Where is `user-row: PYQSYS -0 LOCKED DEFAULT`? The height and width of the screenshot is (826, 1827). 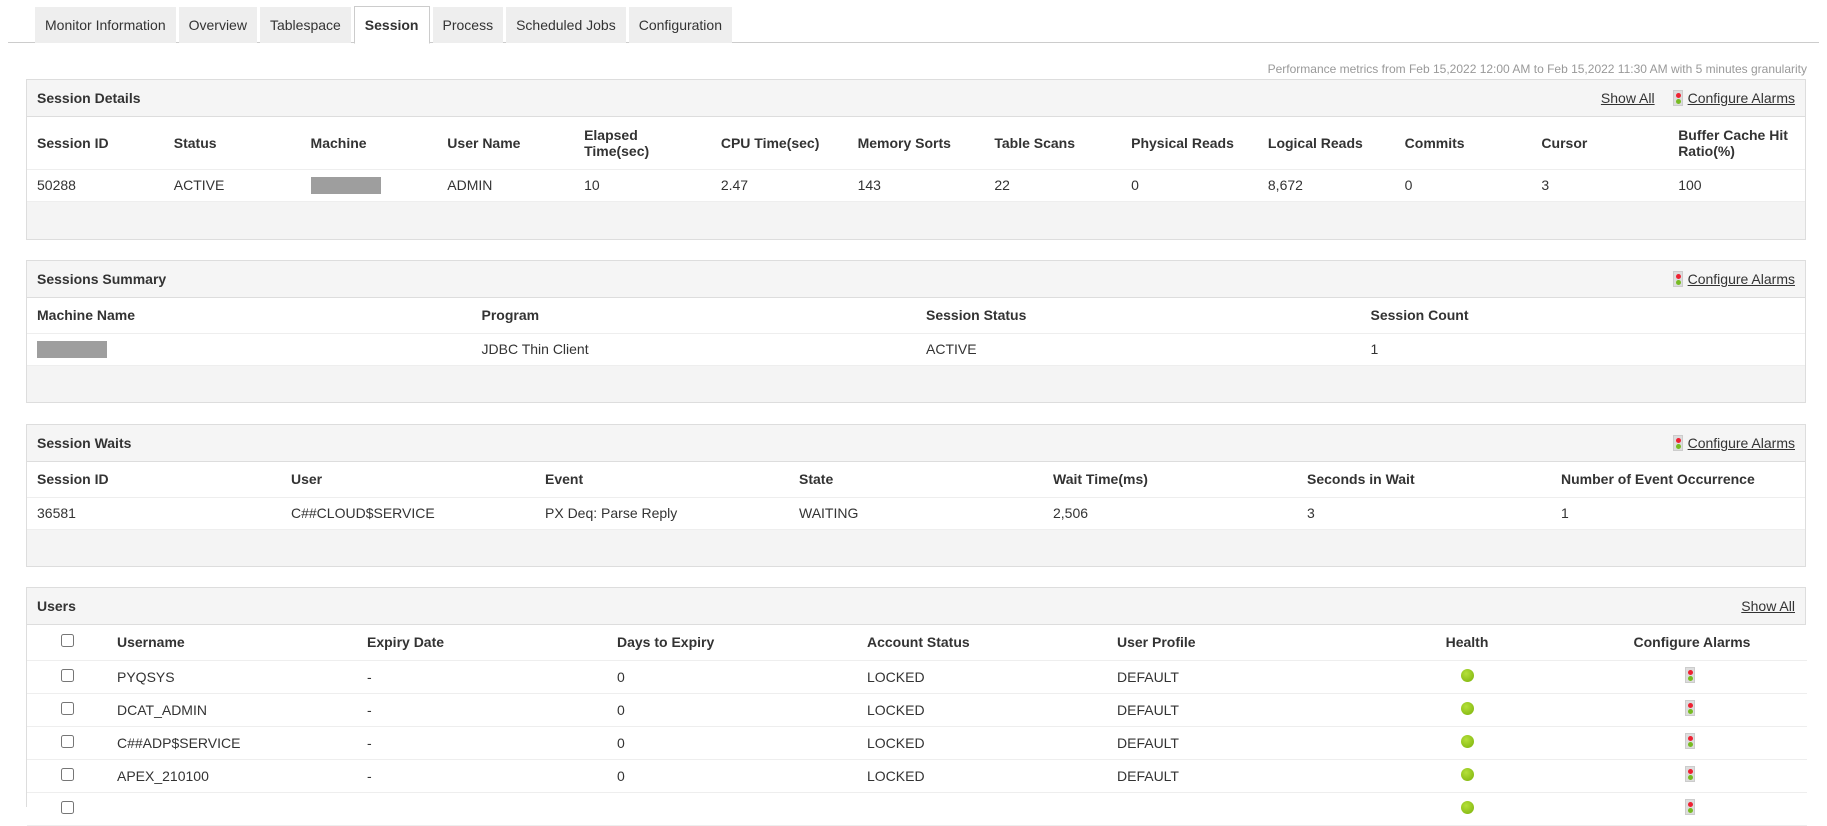 user-row: PYQSYS -0 LOCKED DEFAULT is located at coordinates (917, 677).